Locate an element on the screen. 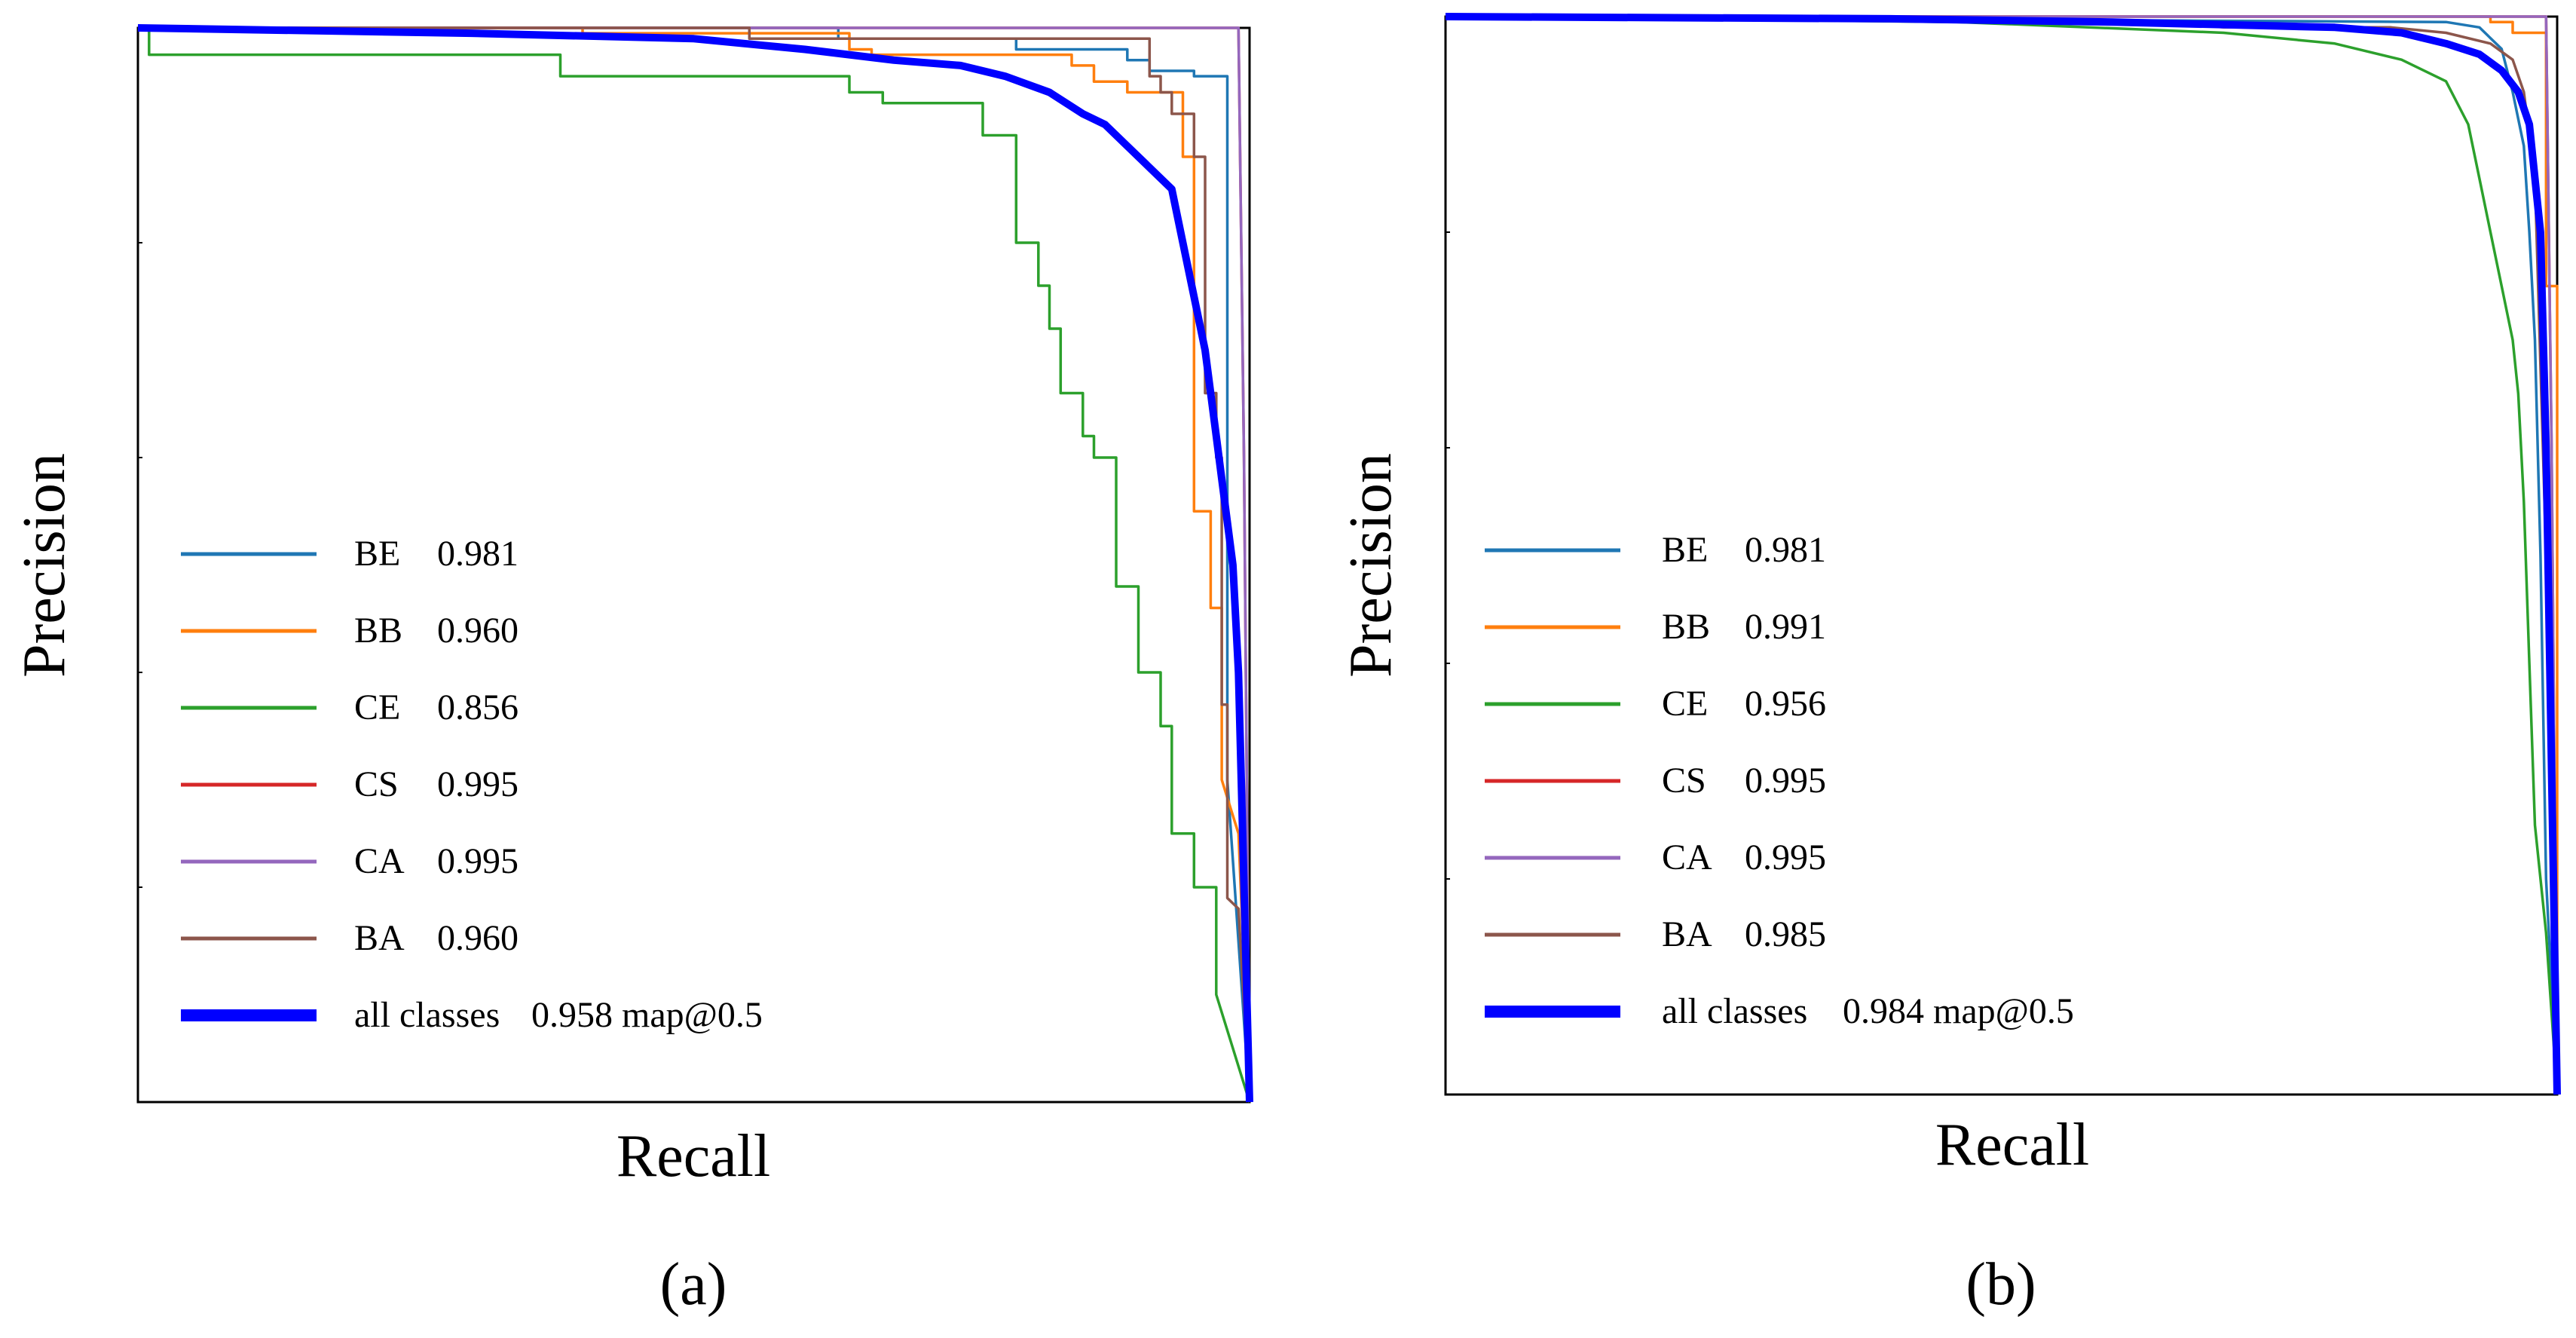 This screenshot has width=2576, height=1338. legend-value: 0.856 is located at coordinates (478, 707).